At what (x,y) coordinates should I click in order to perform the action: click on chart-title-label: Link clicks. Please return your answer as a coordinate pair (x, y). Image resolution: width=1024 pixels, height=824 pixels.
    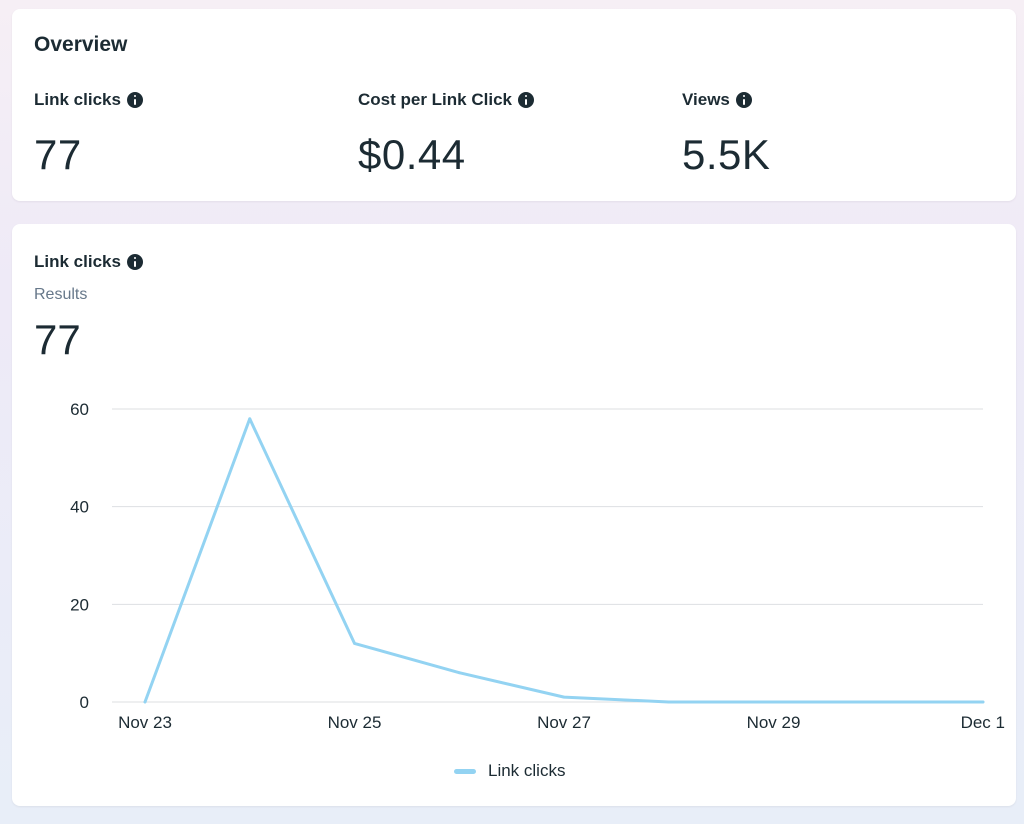
    Looking at the image, I should click on (77, 261).